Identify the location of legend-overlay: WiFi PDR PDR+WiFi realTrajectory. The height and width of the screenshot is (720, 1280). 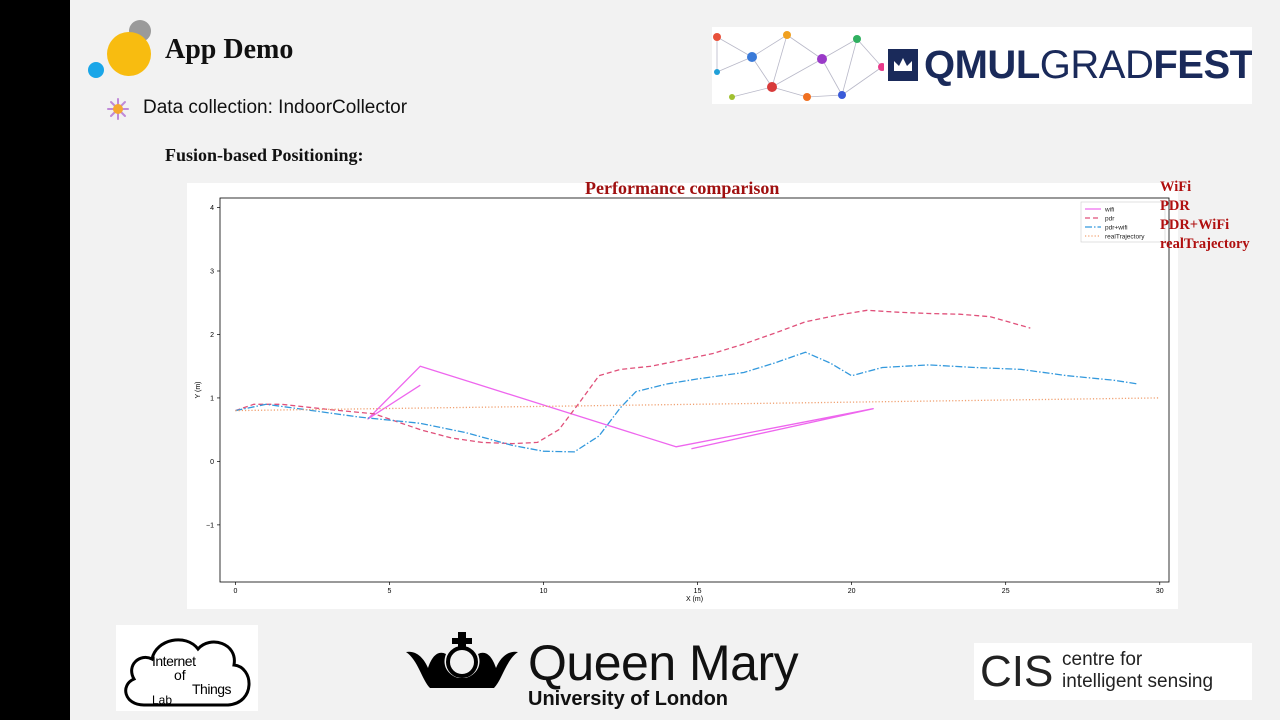
(1205, 216).